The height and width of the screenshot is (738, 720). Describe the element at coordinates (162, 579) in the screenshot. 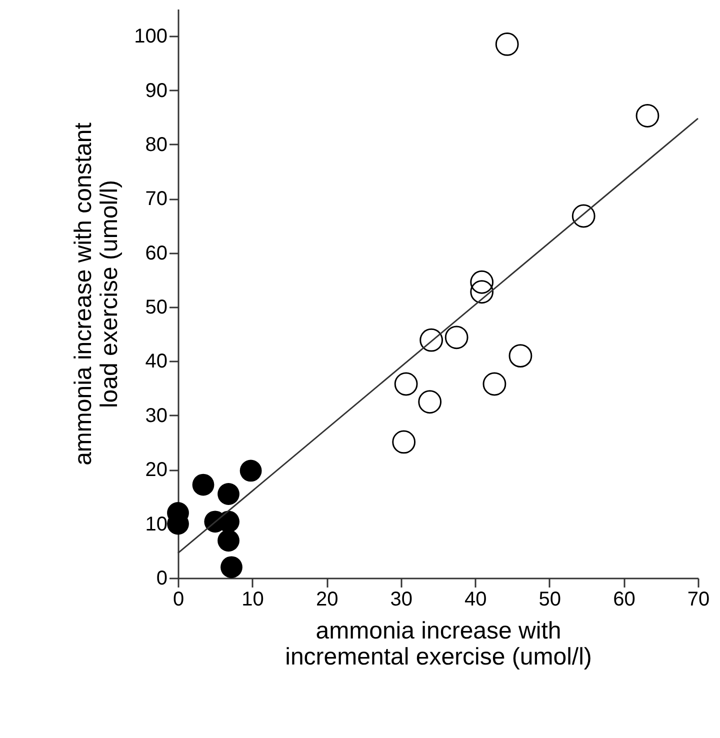

I see `y-tick-label: 0` at that location.